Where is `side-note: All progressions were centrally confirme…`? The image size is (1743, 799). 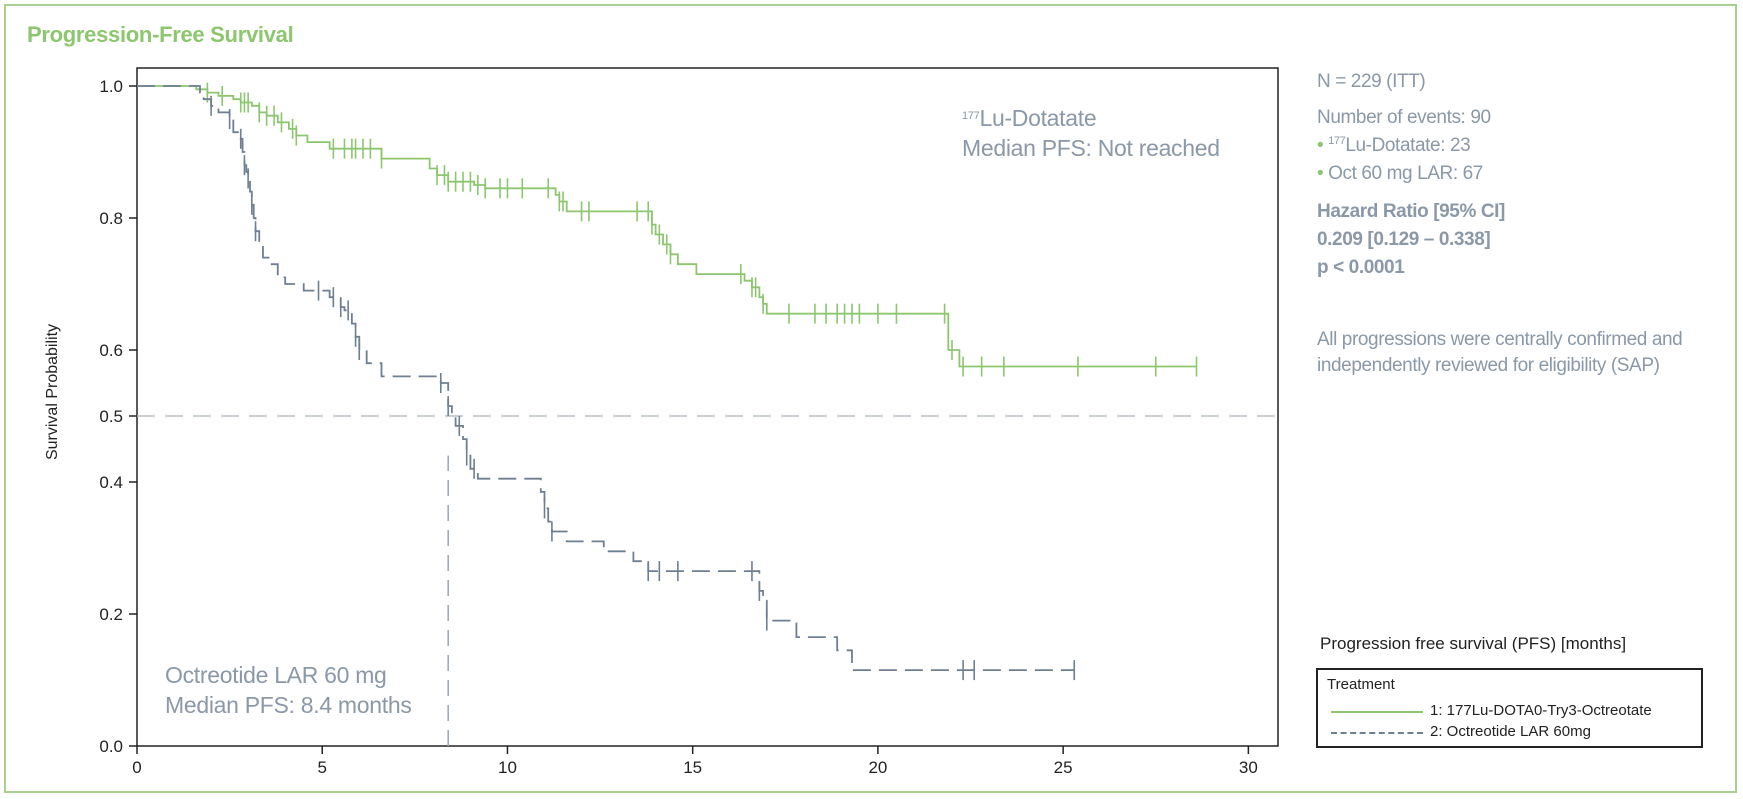 side-note: All progressions were centrally confirme… is located at coordinates (1507, 353).